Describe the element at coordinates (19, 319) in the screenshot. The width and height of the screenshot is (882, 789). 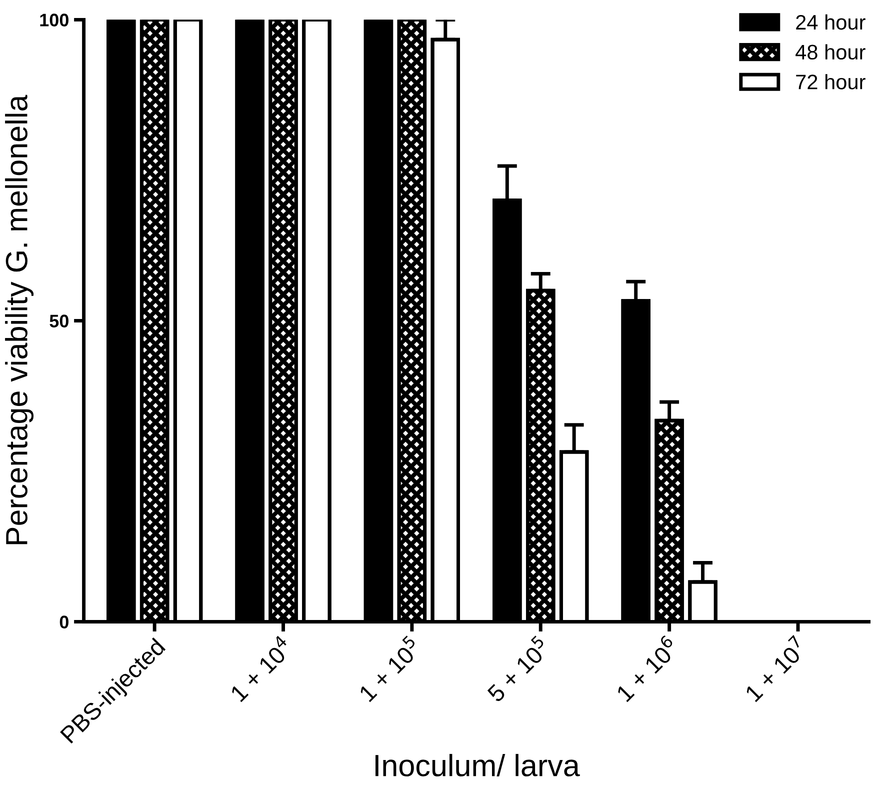
I see `y-axis-title: Percentage viability G. mellonella` at that location.